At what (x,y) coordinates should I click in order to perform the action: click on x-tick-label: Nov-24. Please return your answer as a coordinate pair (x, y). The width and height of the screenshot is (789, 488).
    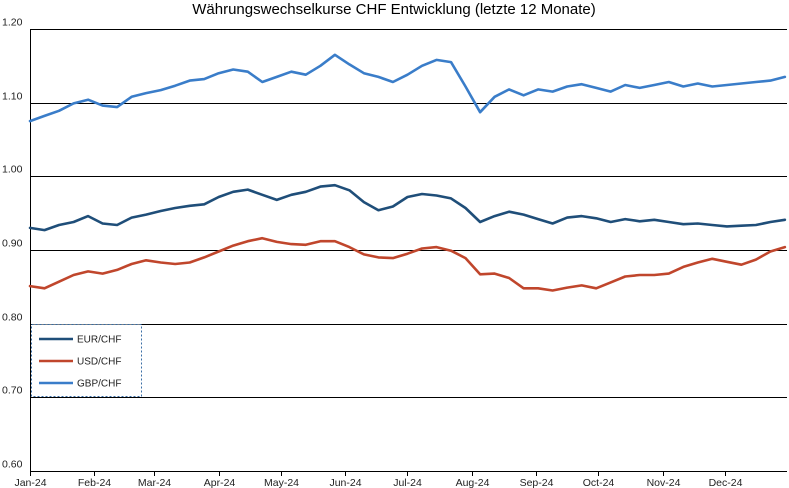
    Looking at the image, I should click on (664, 482).